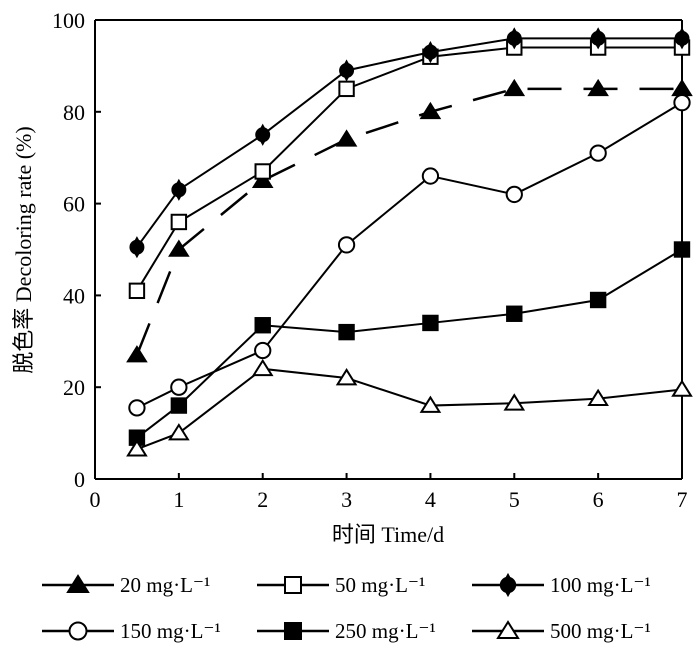 This screenshot has height=652, width=700. I want to click on y-tick-label: 20, so click(74, 387).